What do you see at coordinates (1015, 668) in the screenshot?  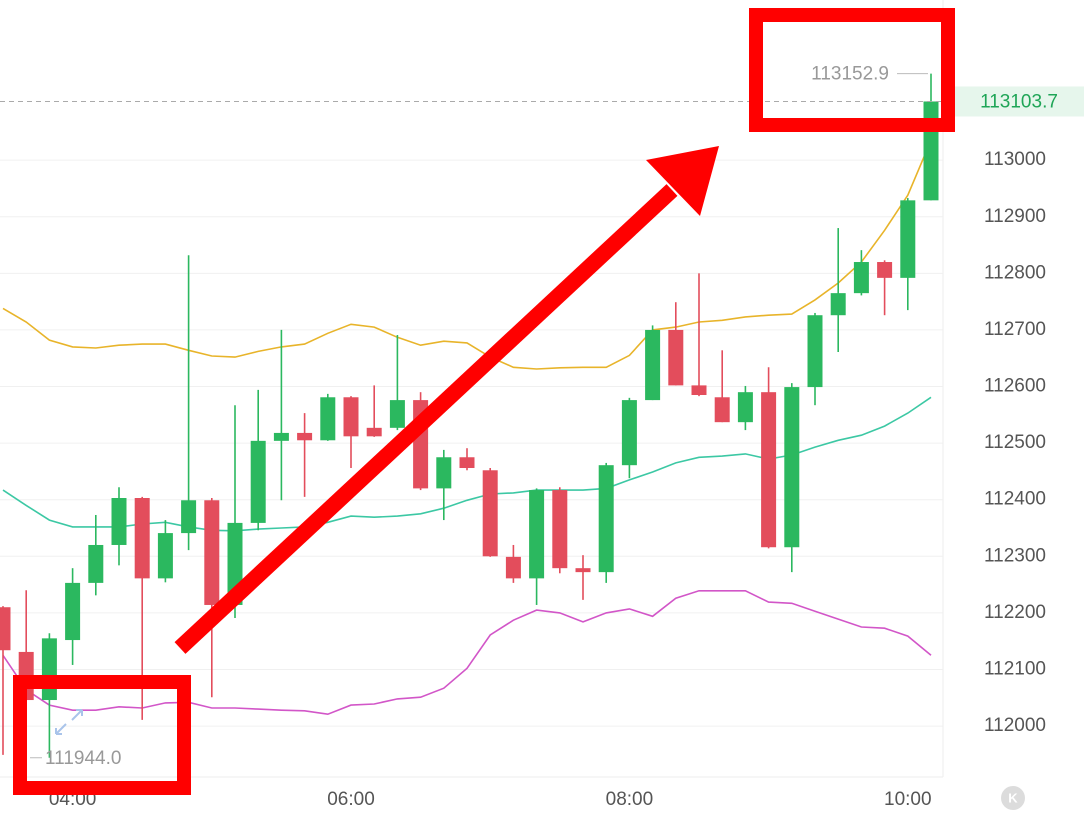 I see `y-tick-label: 112100` at bounding box center [1015, 668].